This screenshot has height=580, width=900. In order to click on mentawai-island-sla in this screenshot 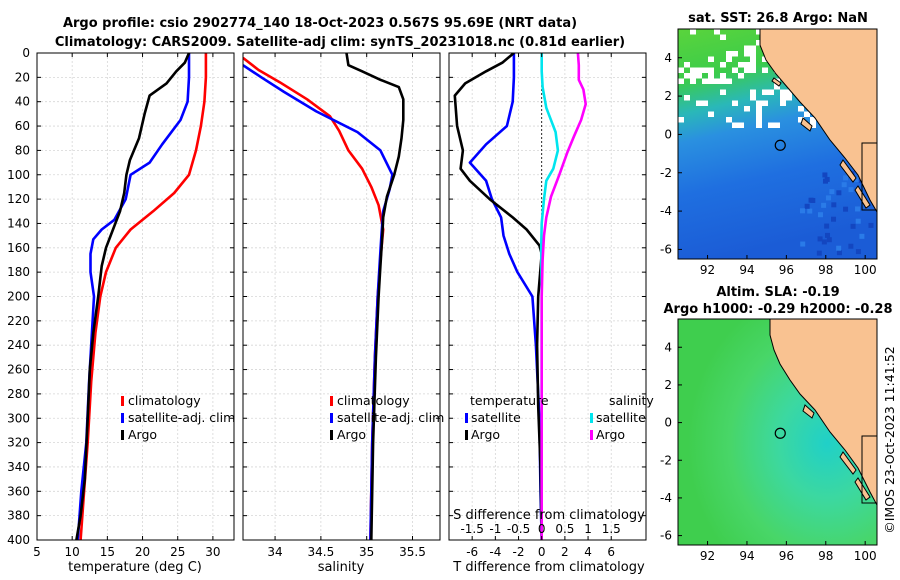, I will do `click(808, 411)`.